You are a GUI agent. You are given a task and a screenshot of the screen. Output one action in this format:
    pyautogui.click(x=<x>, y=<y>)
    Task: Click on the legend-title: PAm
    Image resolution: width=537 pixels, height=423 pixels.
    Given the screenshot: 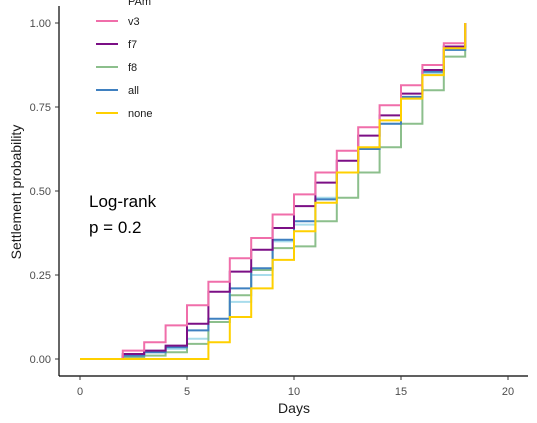 What is the action you would take?
    pyautogui.click(x=139, y=4)
    